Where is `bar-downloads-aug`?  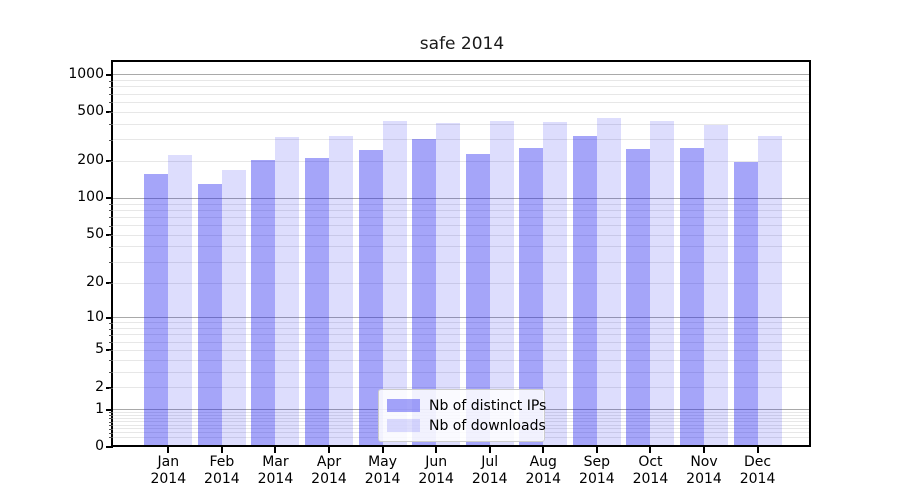
bar-downloads-aug is located at coordinates (555, 284).